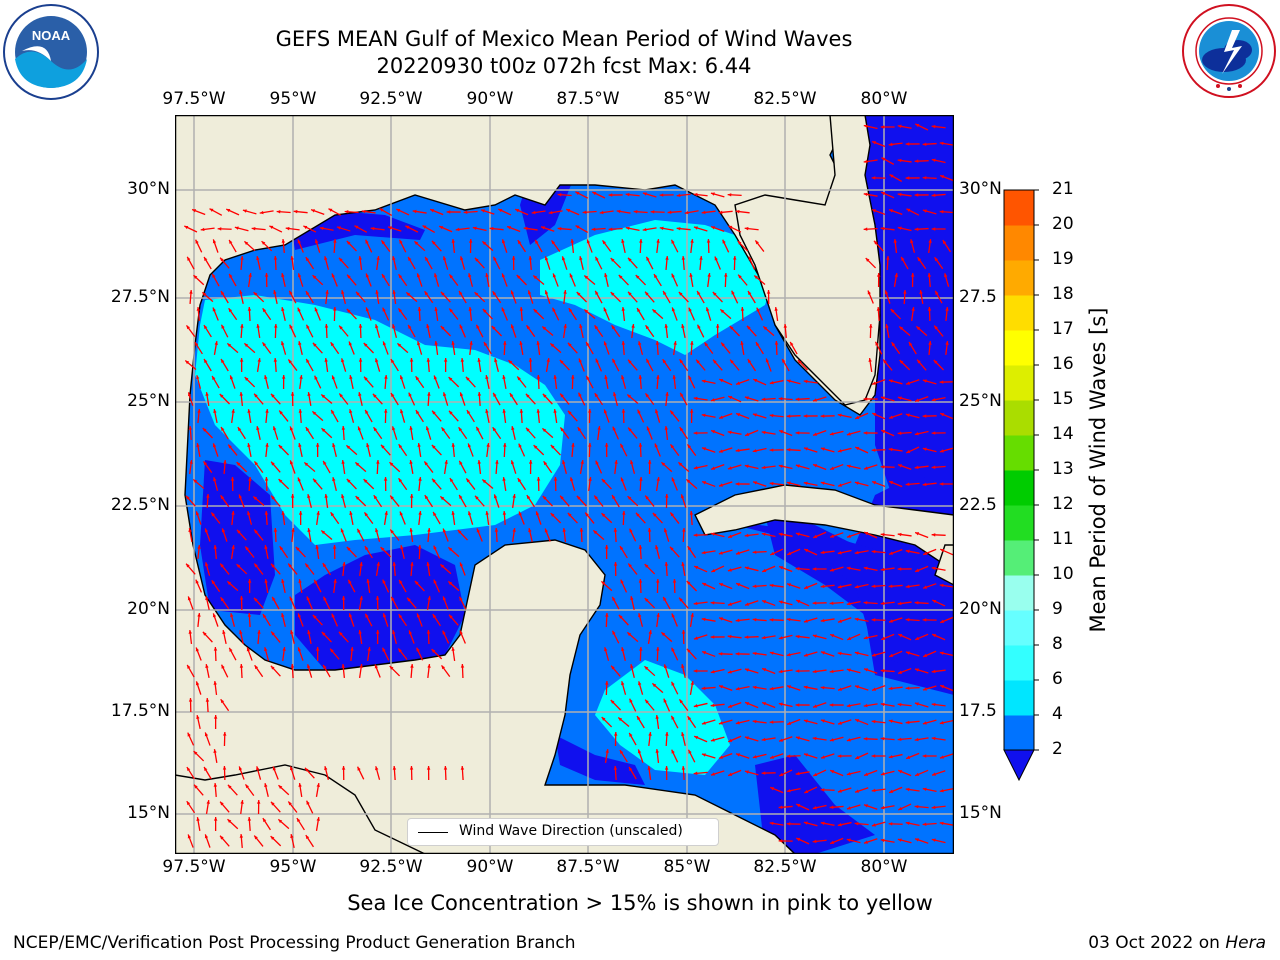  I want to click on colorbar-band, so click(1019, 523).